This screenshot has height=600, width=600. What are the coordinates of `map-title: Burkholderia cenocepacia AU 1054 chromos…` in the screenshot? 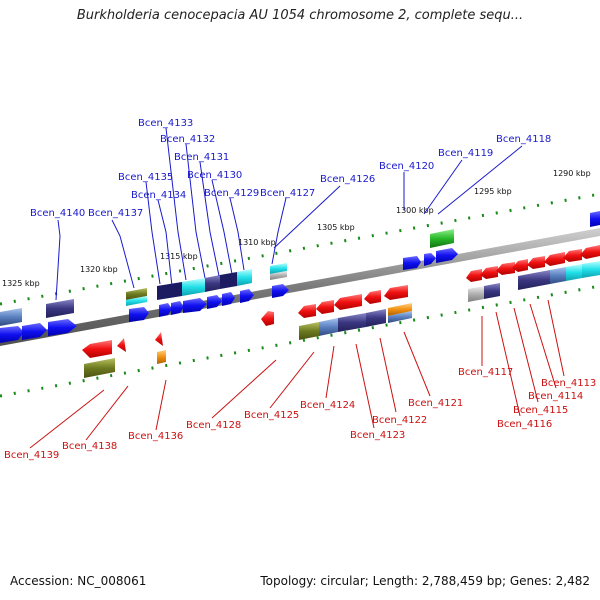 It's located at (300, 15).